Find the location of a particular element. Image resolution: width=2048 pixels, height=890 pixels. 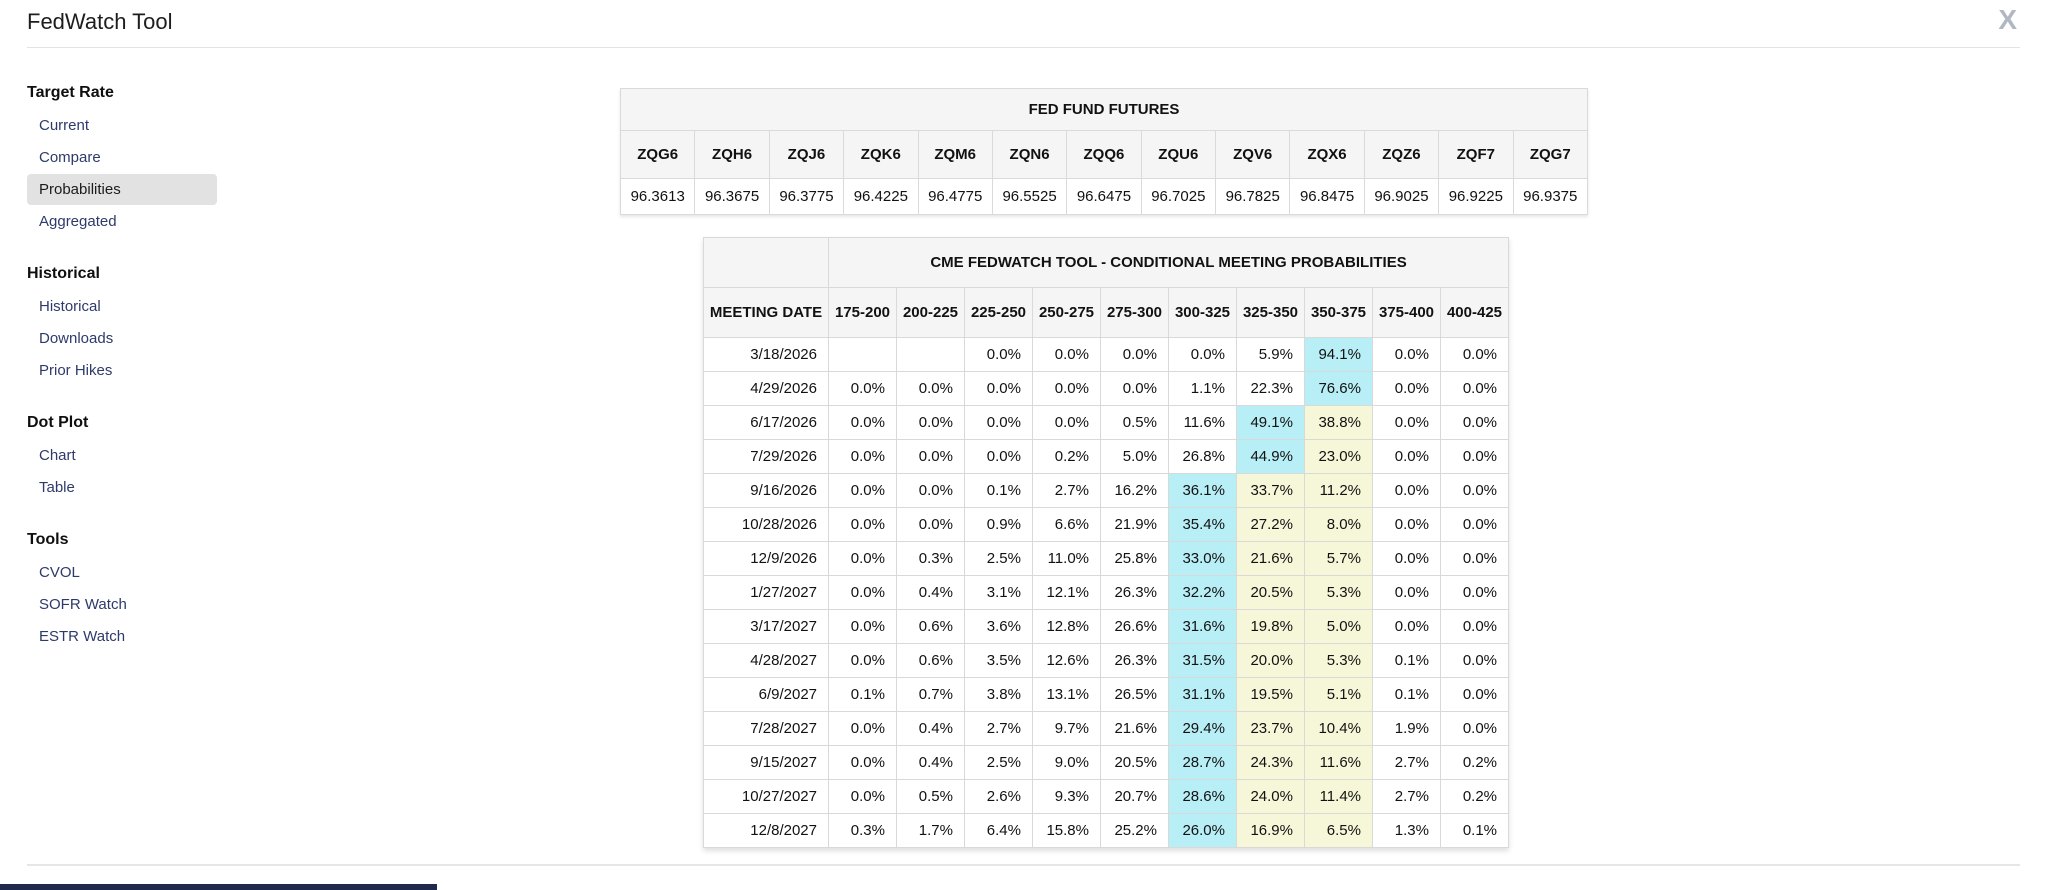

probability-cell-highlighted: 31.6% is located at coordinates (1202, 626).